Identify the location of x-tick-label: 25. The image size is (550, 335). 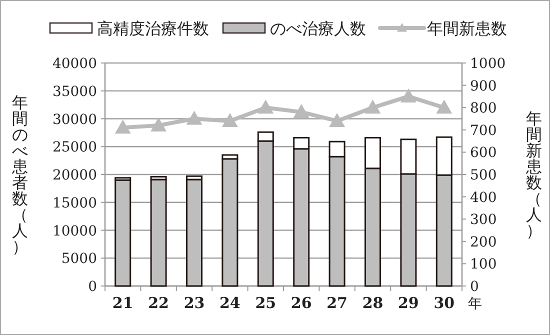
(265, 303).